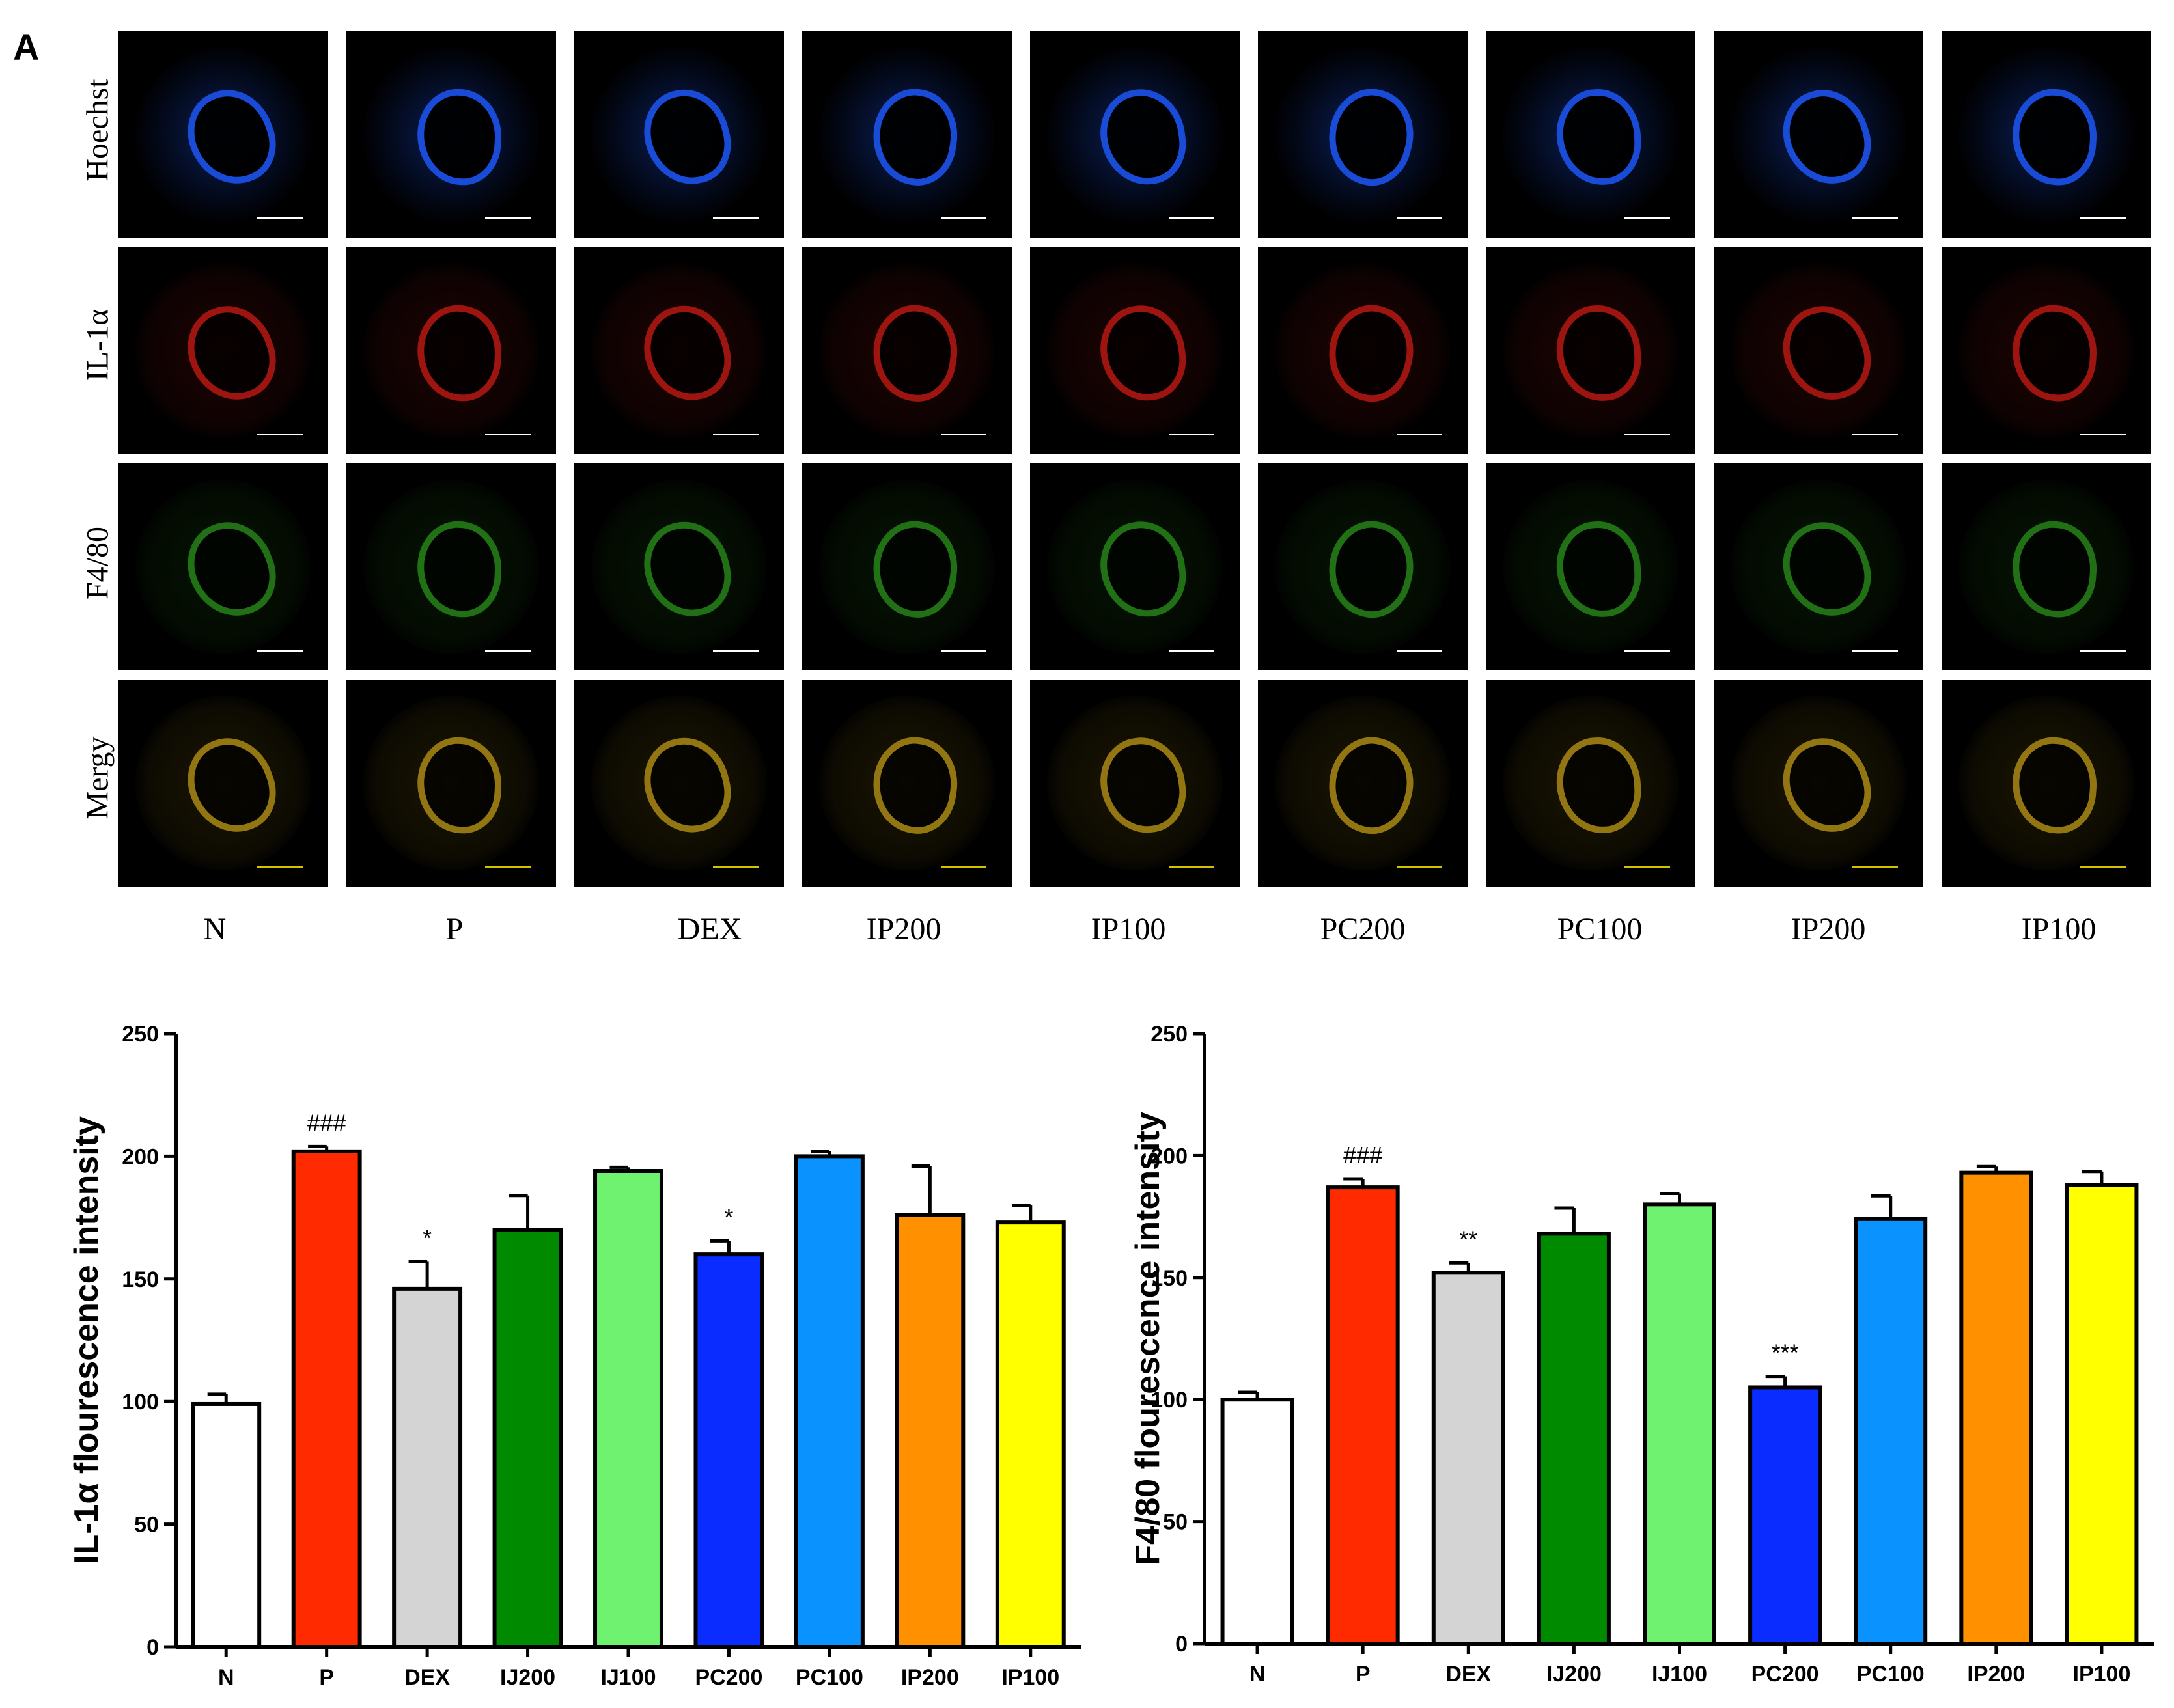  Describe the element at coordinates (729, 1677) in the screenshot. I see `x-tick-label: PC200` at that location.